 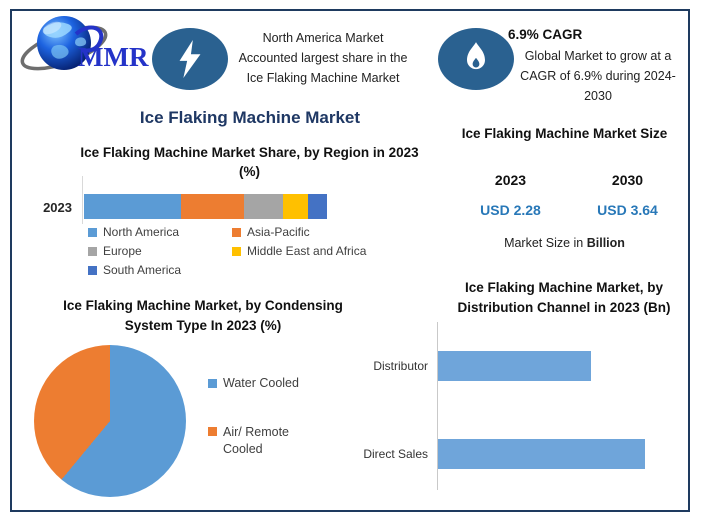 What do you see at coordinates (122, 251) in the screenshot?
I see `legend-label: Europe` at bounding box center [122, 251].